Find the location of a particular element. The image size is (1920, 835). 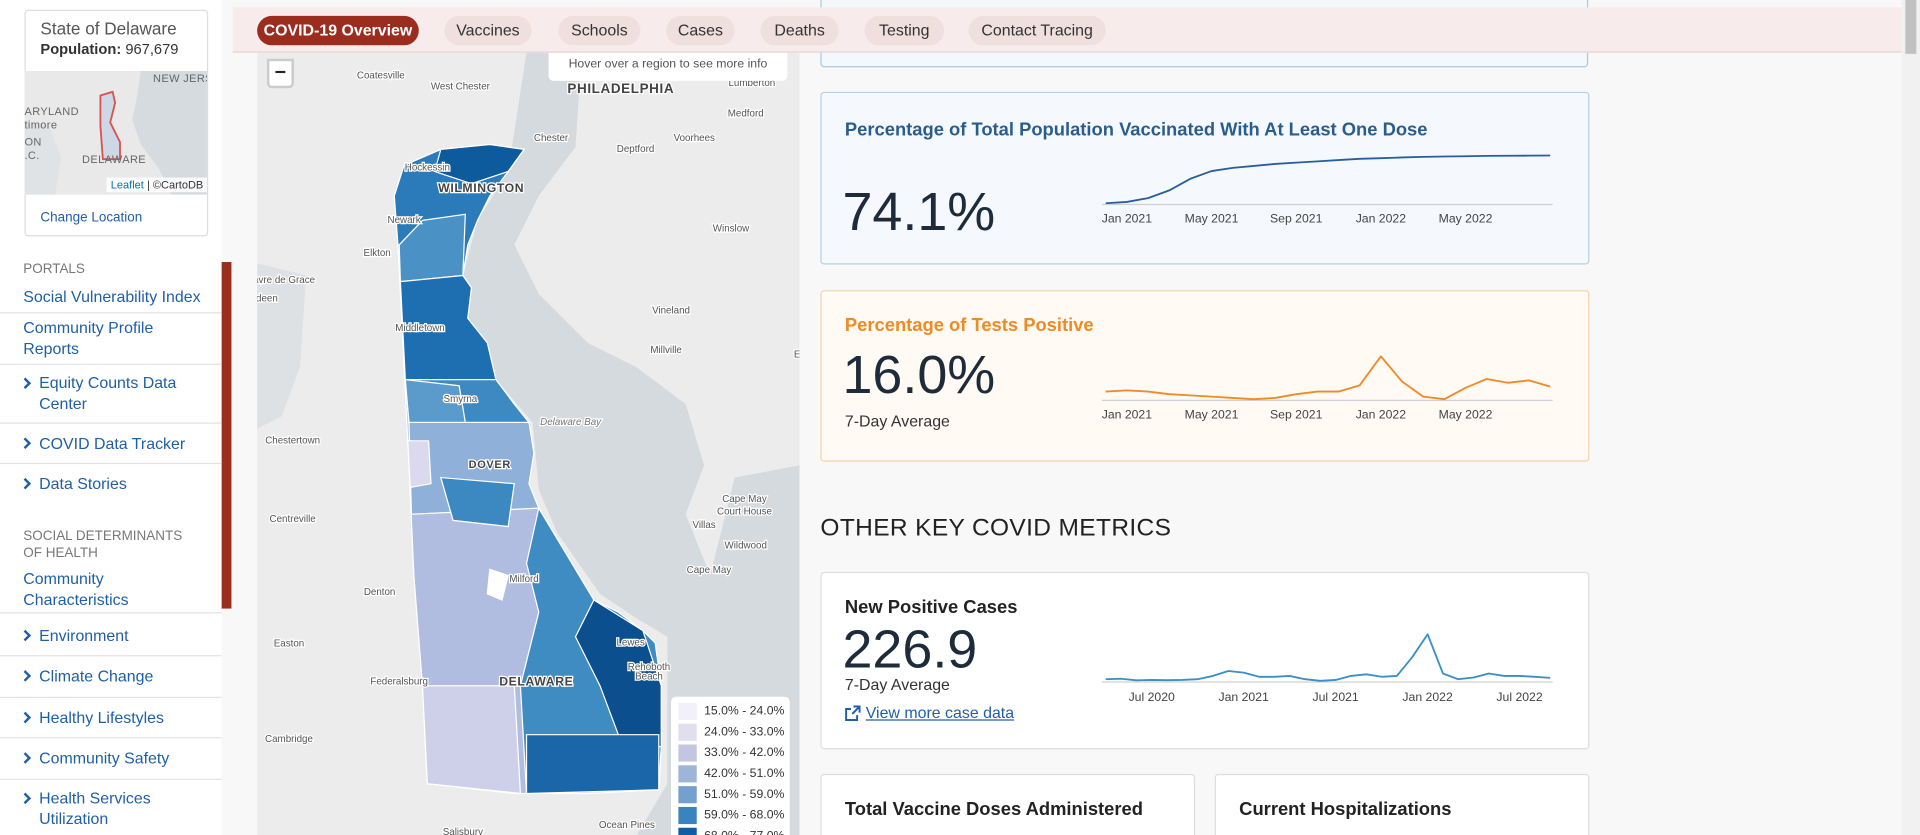

card-value: 226.9 is located at coordinates (910, 649).